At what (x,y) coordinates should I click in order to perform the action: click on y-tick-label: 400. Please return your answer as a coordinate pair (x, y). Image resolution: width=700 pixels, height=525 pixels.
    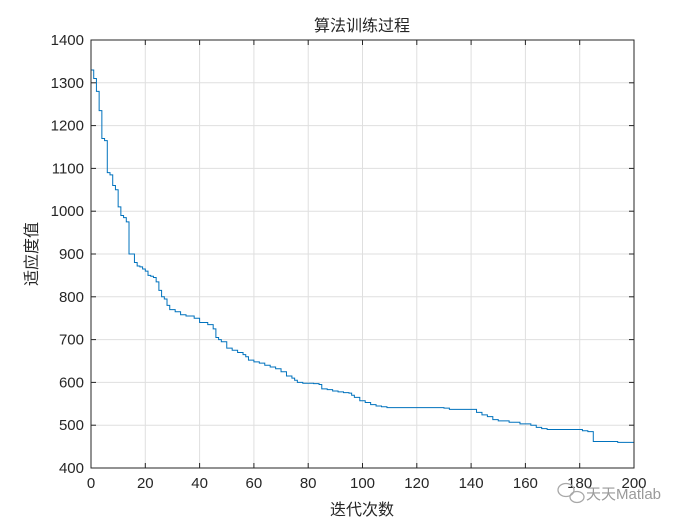
    Looking at the image, I should click on (71, 468).